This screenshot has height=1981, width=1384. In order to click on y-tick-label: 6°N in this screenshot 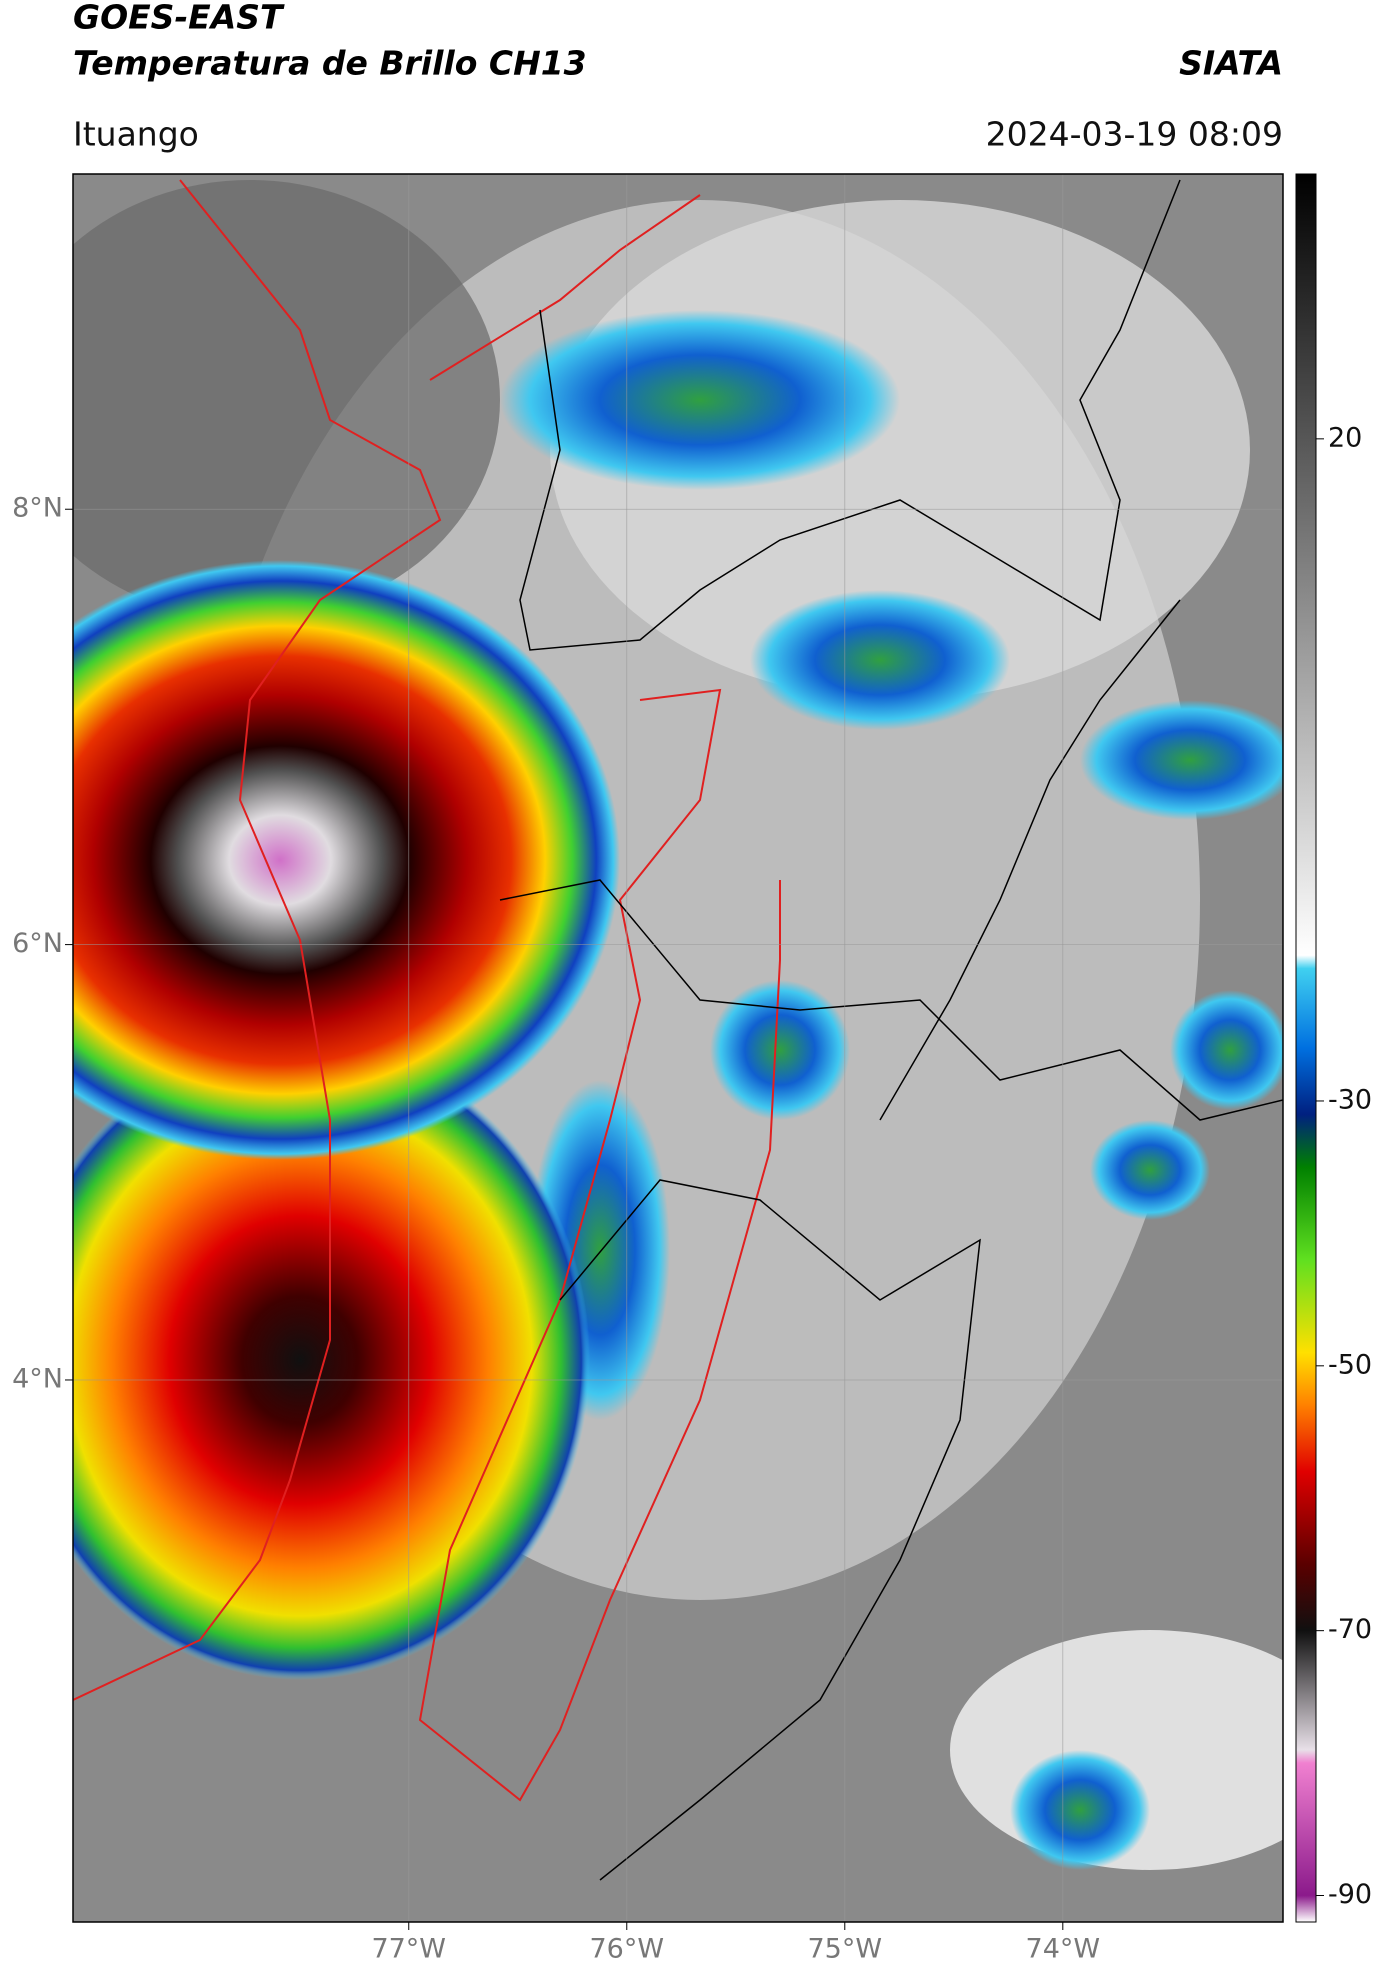, I will do `click(37, 943)`.